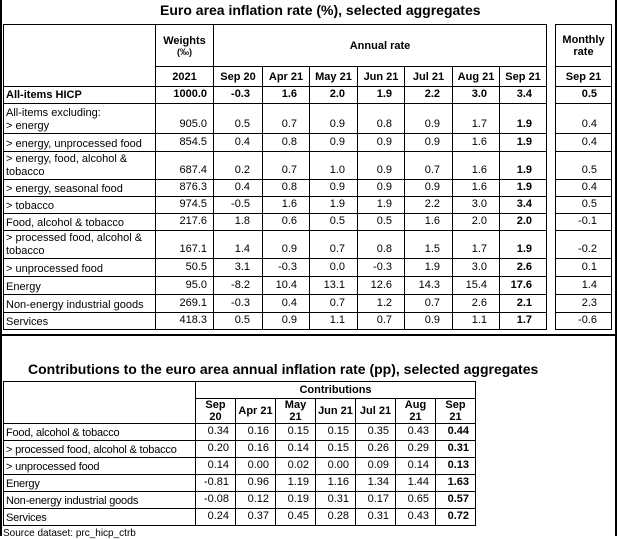 This screenshot has width=617, height=539. I want to click on annual-rate-cell: 1.1, so click(333, 321).